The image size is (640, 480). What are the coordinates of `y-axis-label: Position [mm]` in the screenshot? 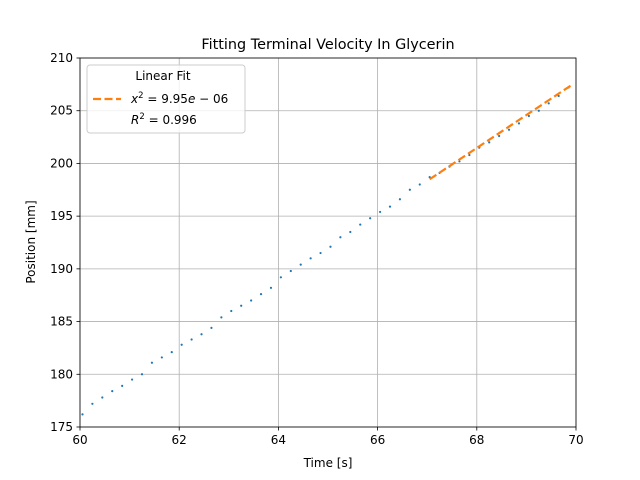 It's located at (31, 241).